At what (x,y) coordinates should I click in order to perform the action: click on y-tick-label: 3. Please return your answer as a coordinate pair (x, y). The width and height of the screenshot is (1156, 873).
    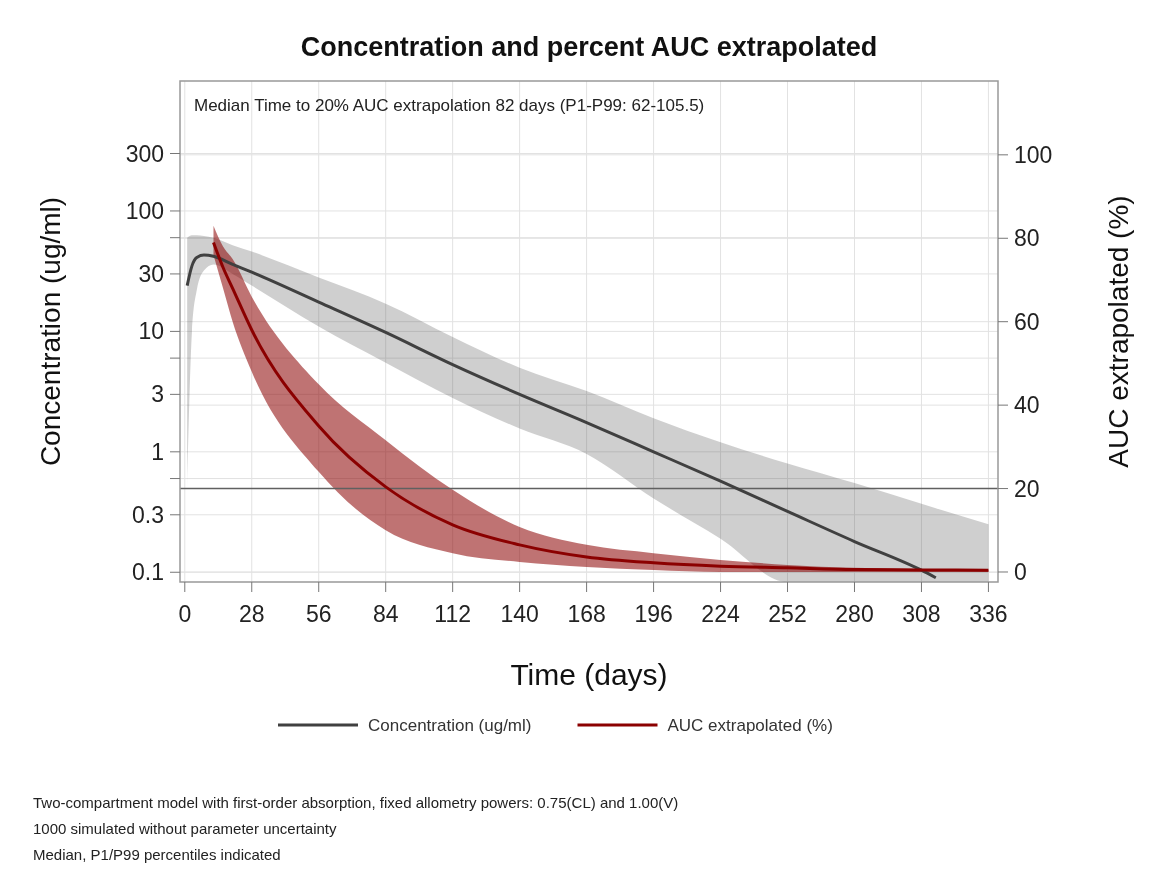
    Looking at the image, I should click on (157, 394).